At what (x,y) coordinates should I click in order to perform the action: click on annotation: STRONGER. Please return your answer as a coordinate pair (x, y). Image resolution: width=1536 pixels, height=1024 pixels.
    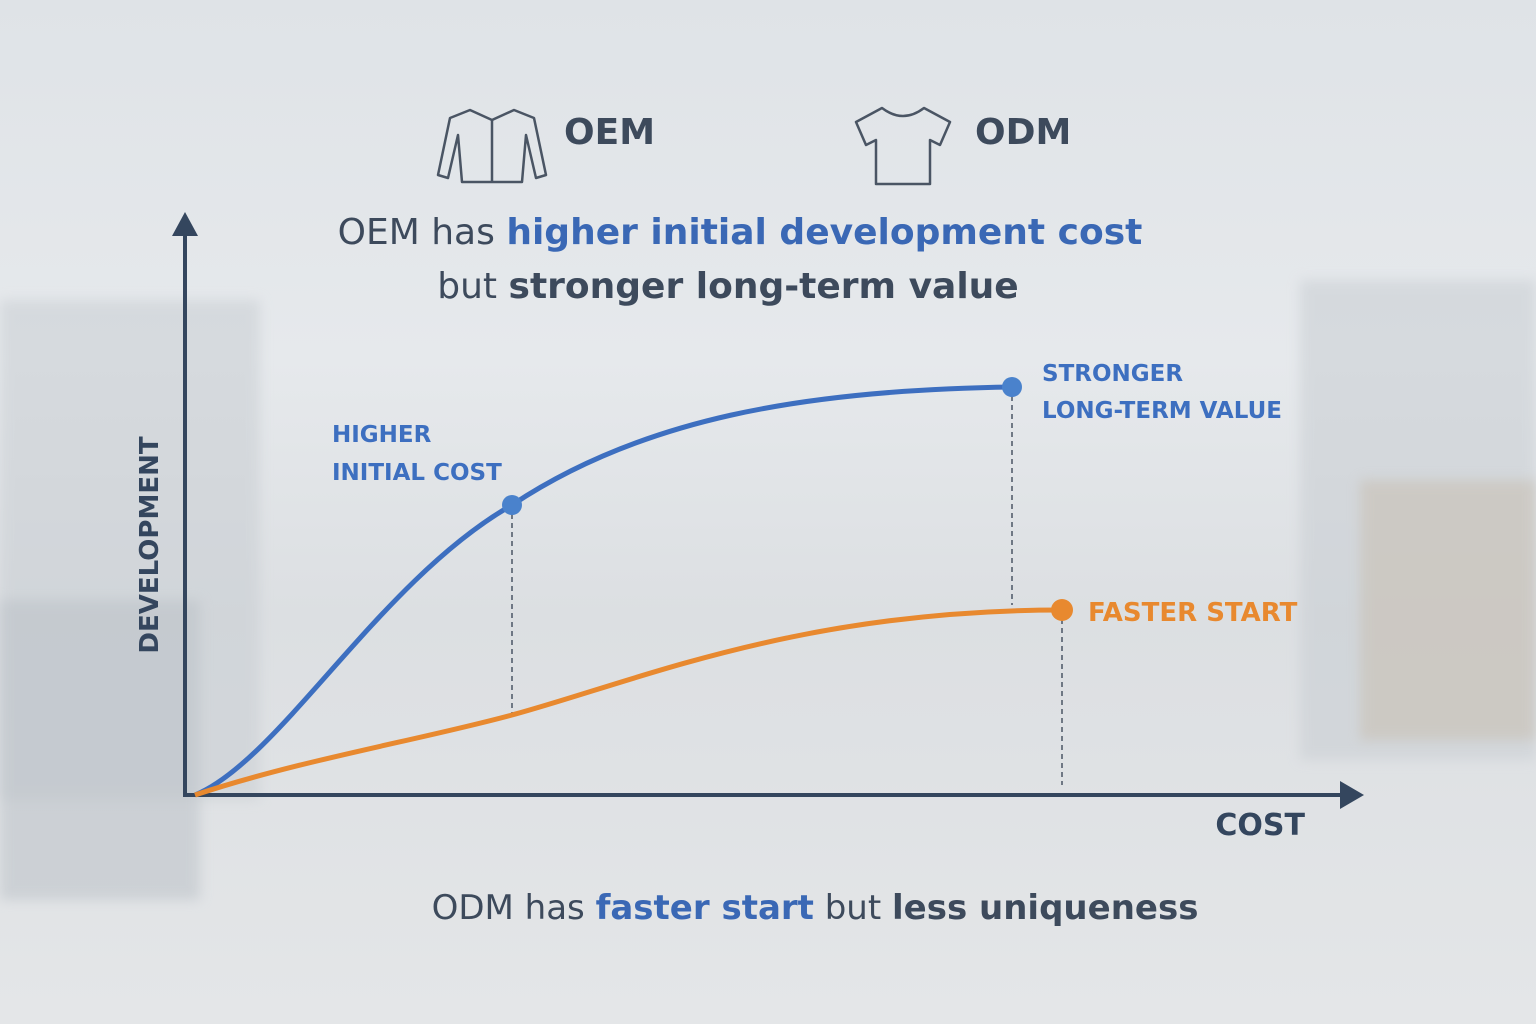
    Looking at the image, I should click on (1112, 374).